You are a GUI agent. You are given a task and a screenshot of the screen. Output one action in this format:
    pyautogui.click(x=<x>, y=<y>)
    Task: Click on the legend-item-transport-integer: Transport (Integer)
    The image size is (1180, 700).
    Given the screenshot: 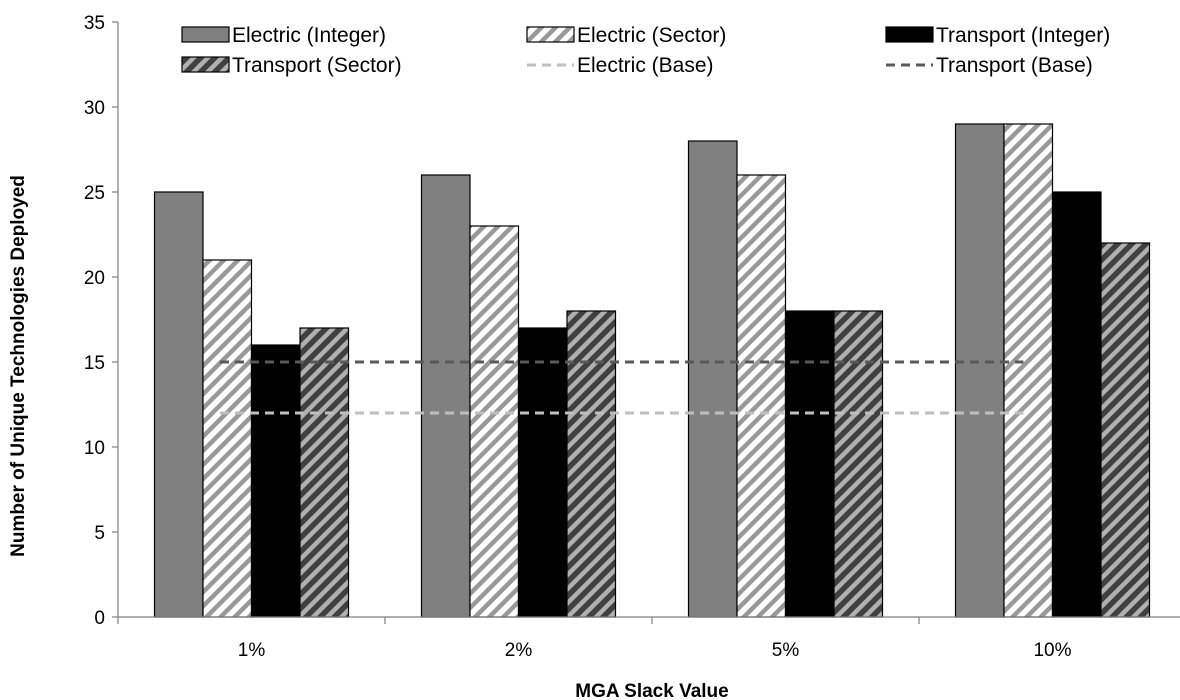 What is the action you would take?
    pyautogui.click(x=997, y=35)
    